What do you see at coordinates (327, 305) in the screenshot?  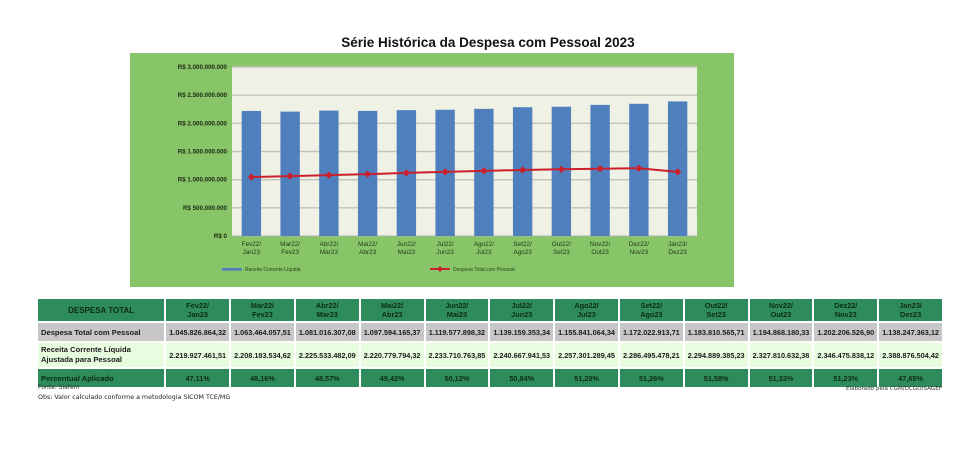 I see `column-header-line1: Abr22/` at bounding box center [327, 305].